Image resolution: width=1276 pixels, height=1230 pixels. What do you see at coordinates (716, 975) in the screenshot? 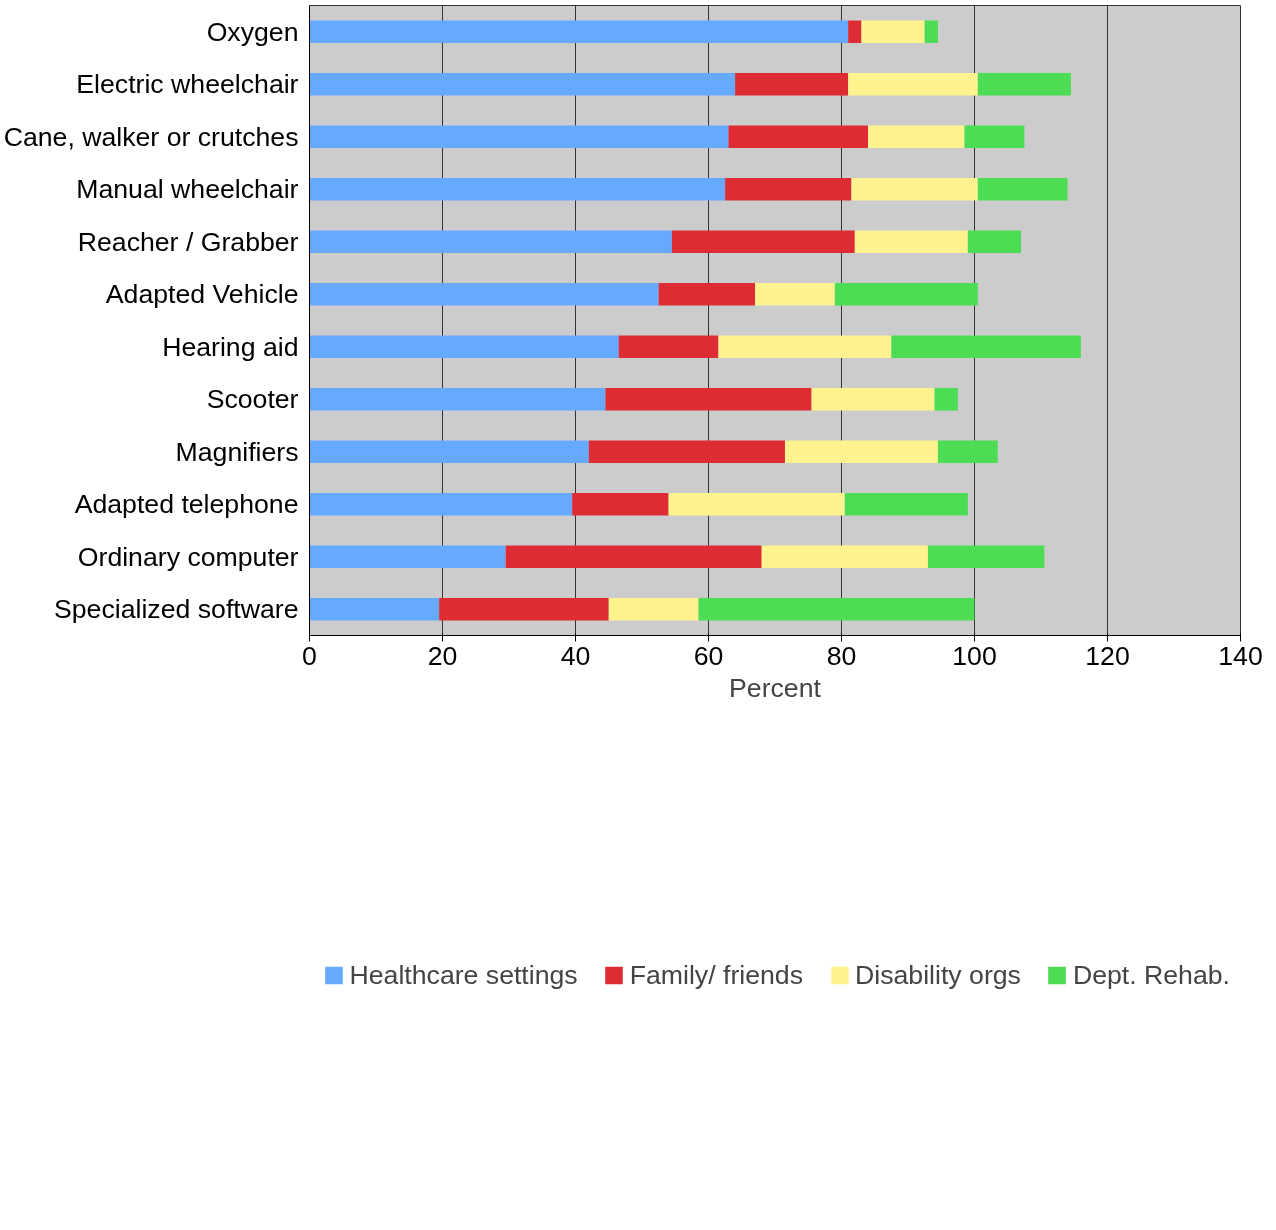
I see `legend-label: Family/ friends` at bounding box center [716, 975].